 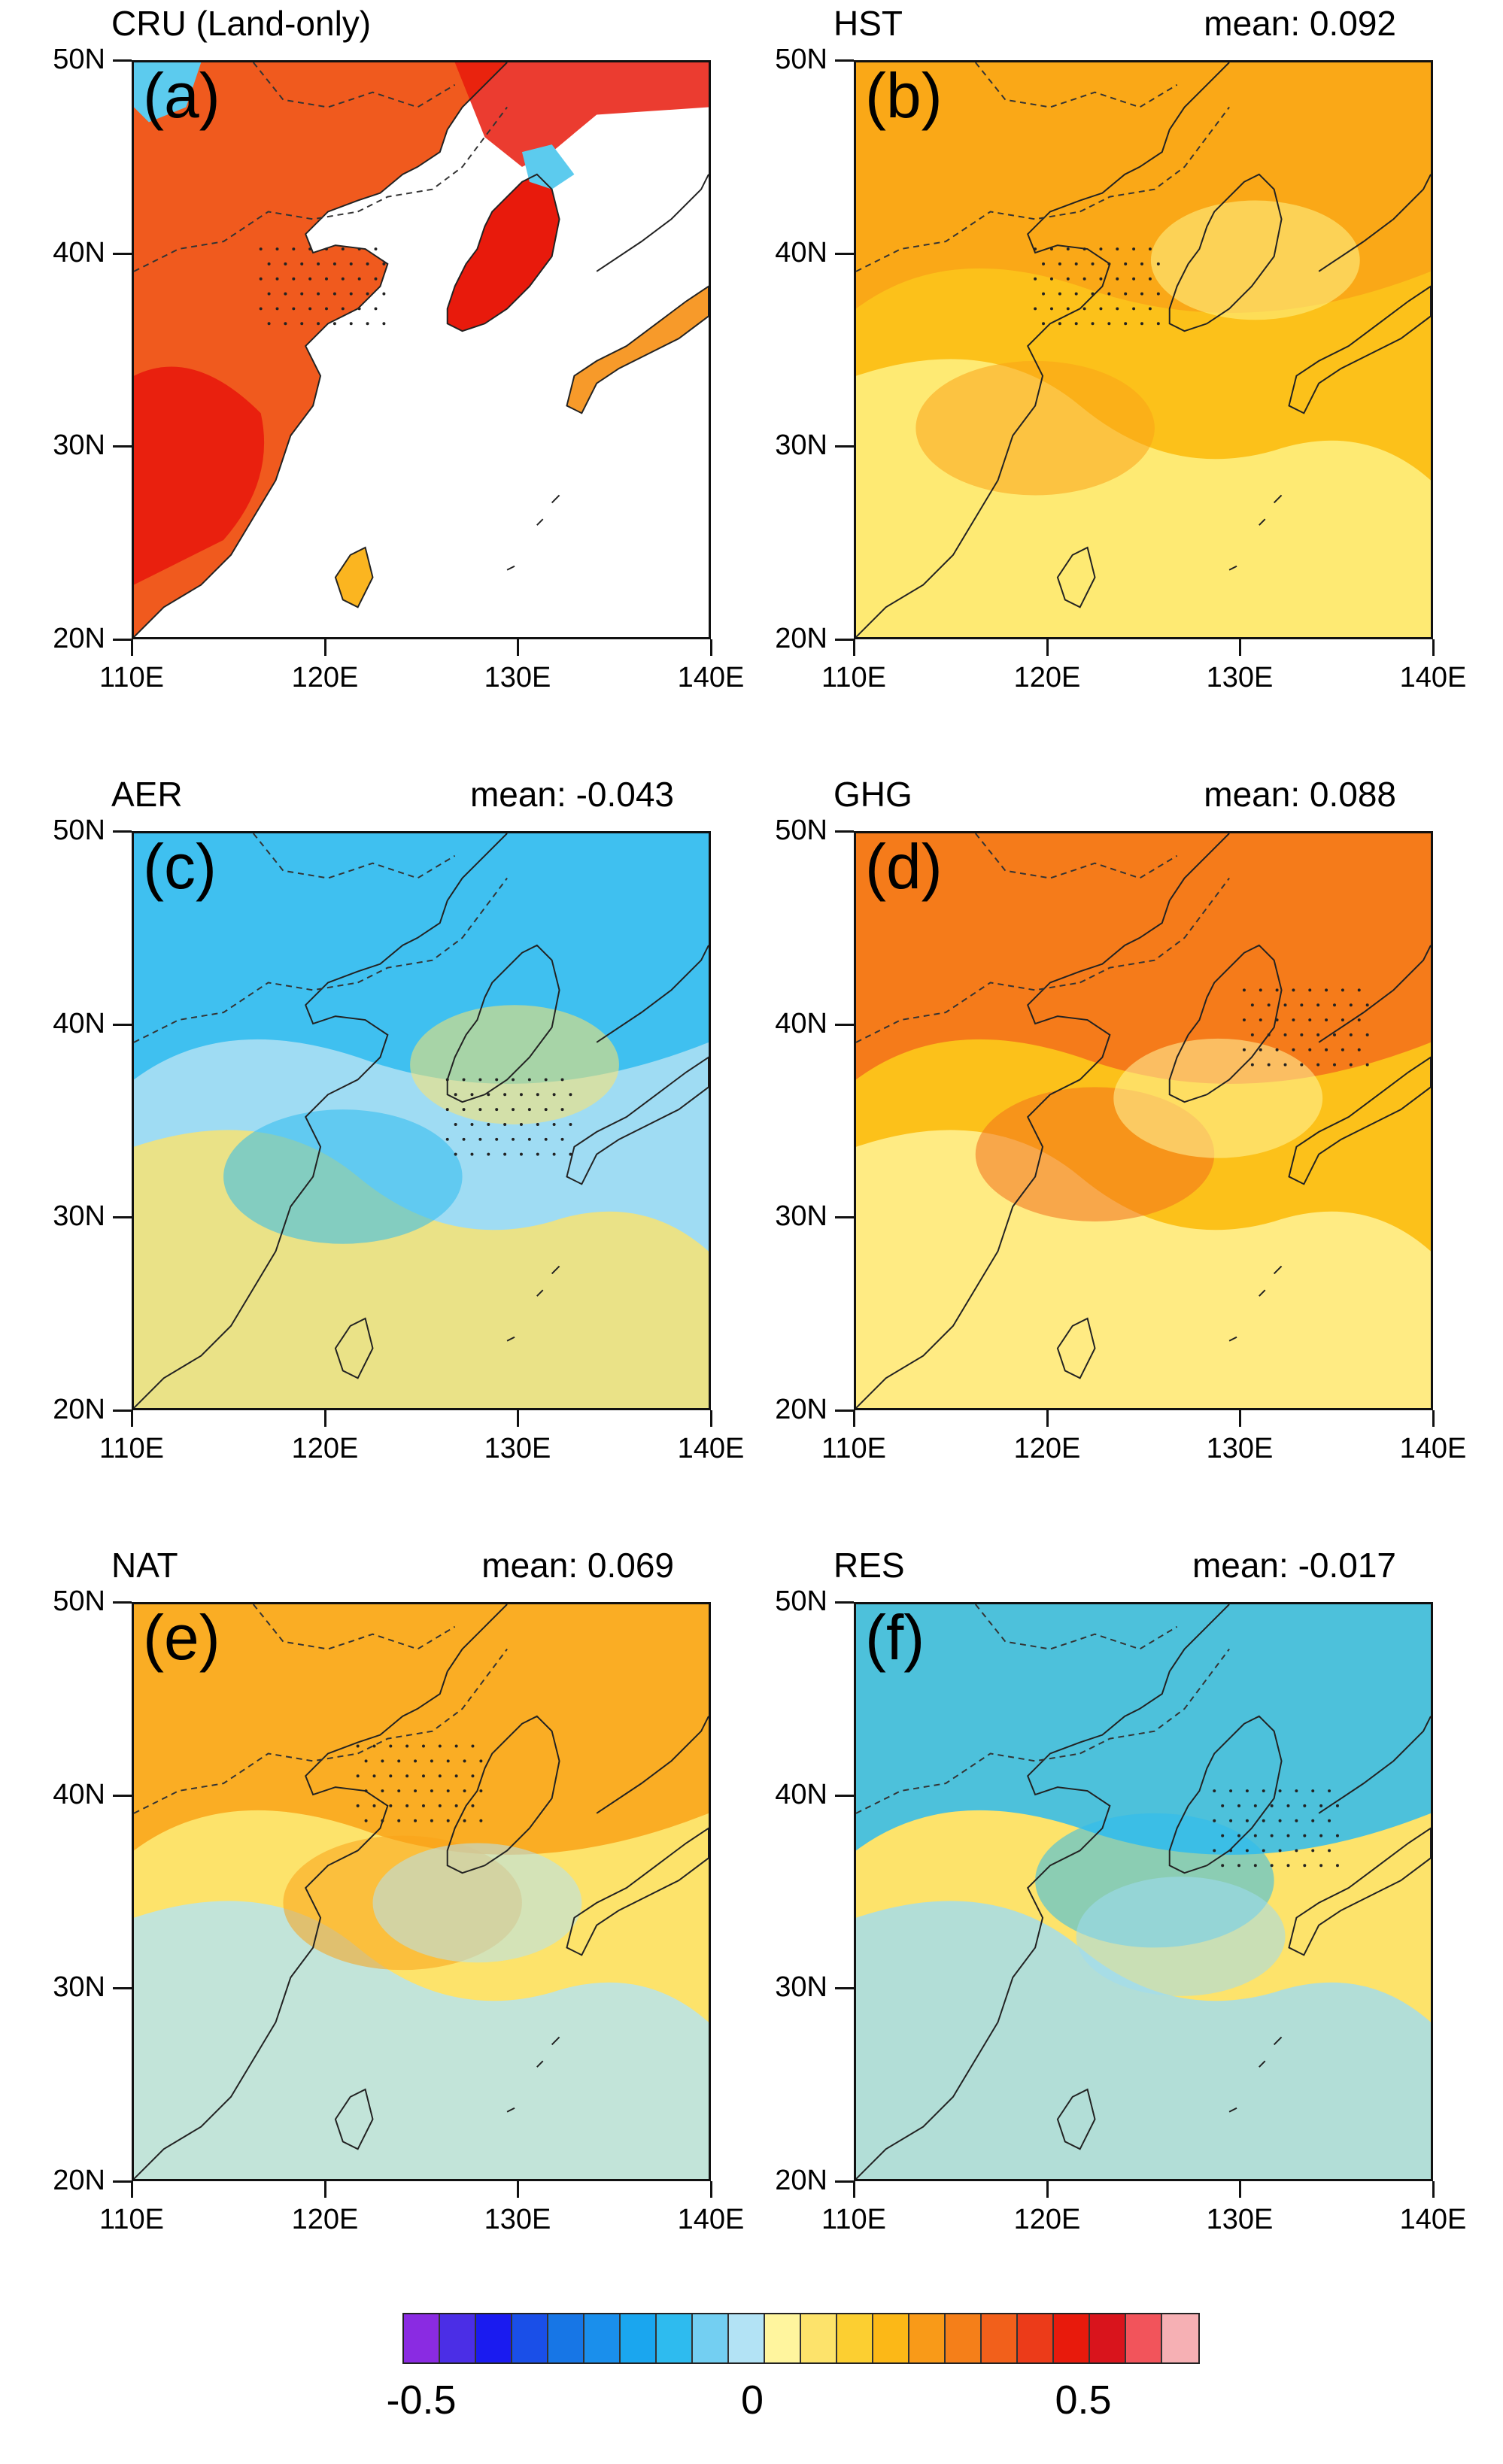 I want to click on map-frame: (c), so click(x=421, y=1120).